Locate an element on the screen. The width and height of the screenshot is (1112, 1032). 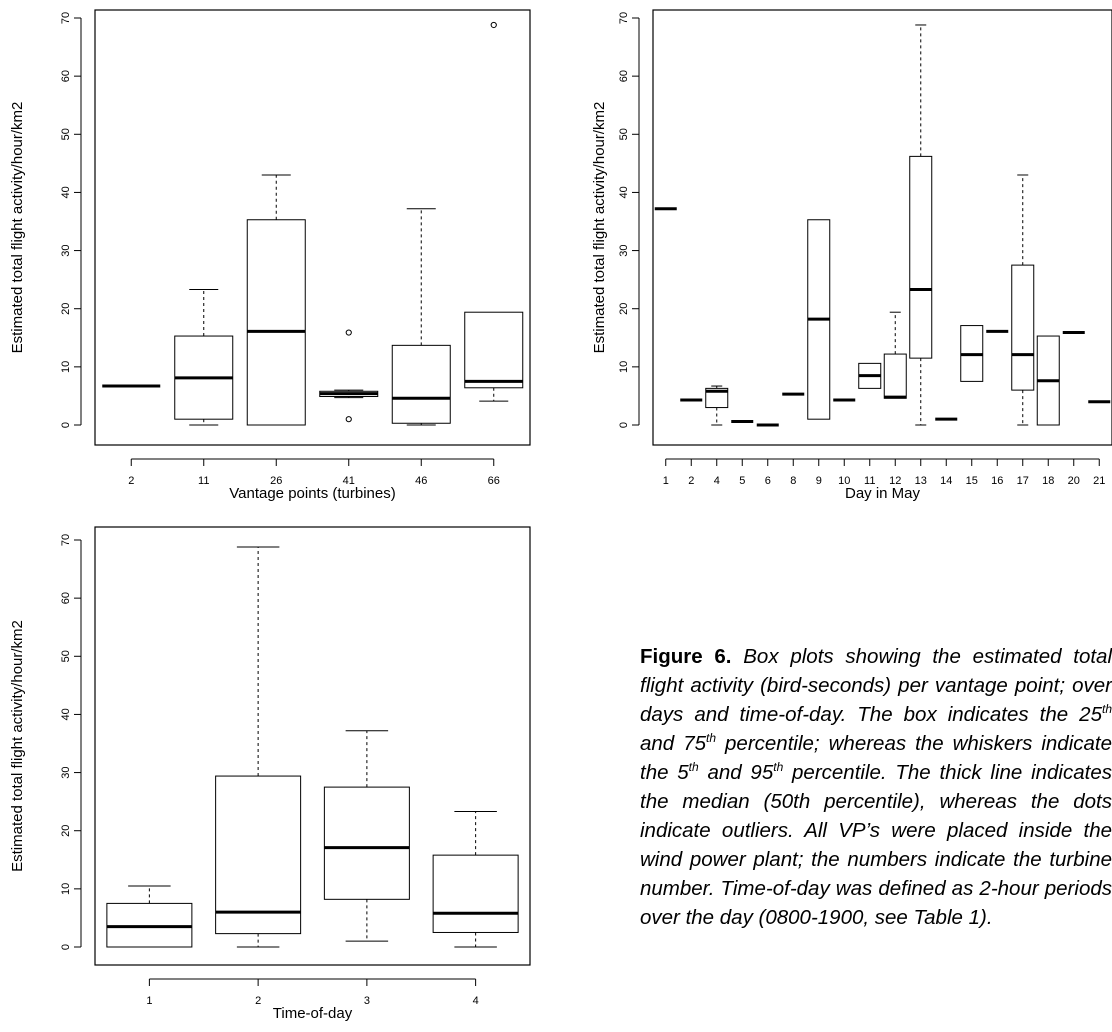
x-tick-label: 8 is located at coordinates (793, 481).